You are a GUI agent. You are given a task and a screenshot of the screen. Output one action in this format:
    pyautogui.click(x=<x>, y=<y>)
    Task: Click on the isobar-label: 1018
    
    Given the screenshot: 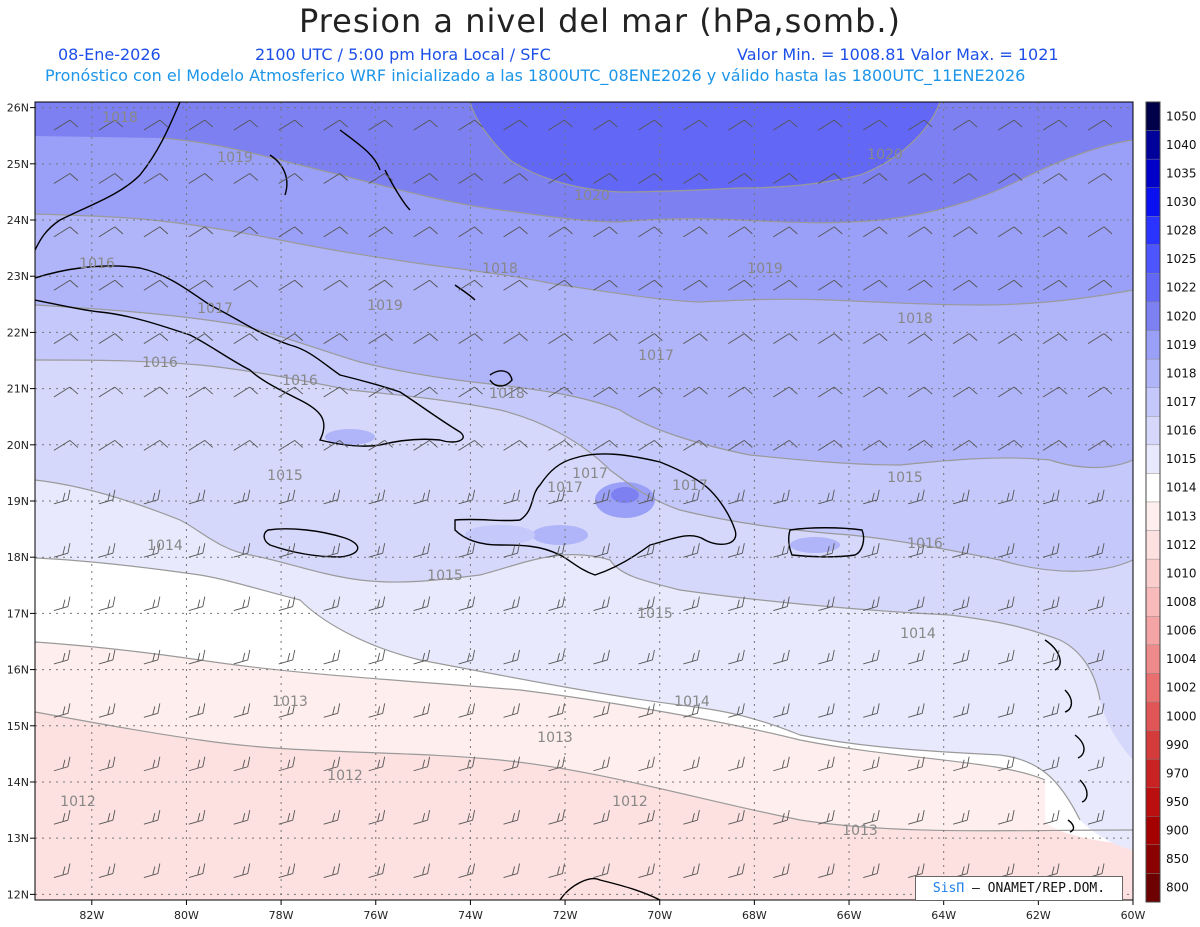 What is the action you would take?
    pyautogui.click(x=507, y=394)
    